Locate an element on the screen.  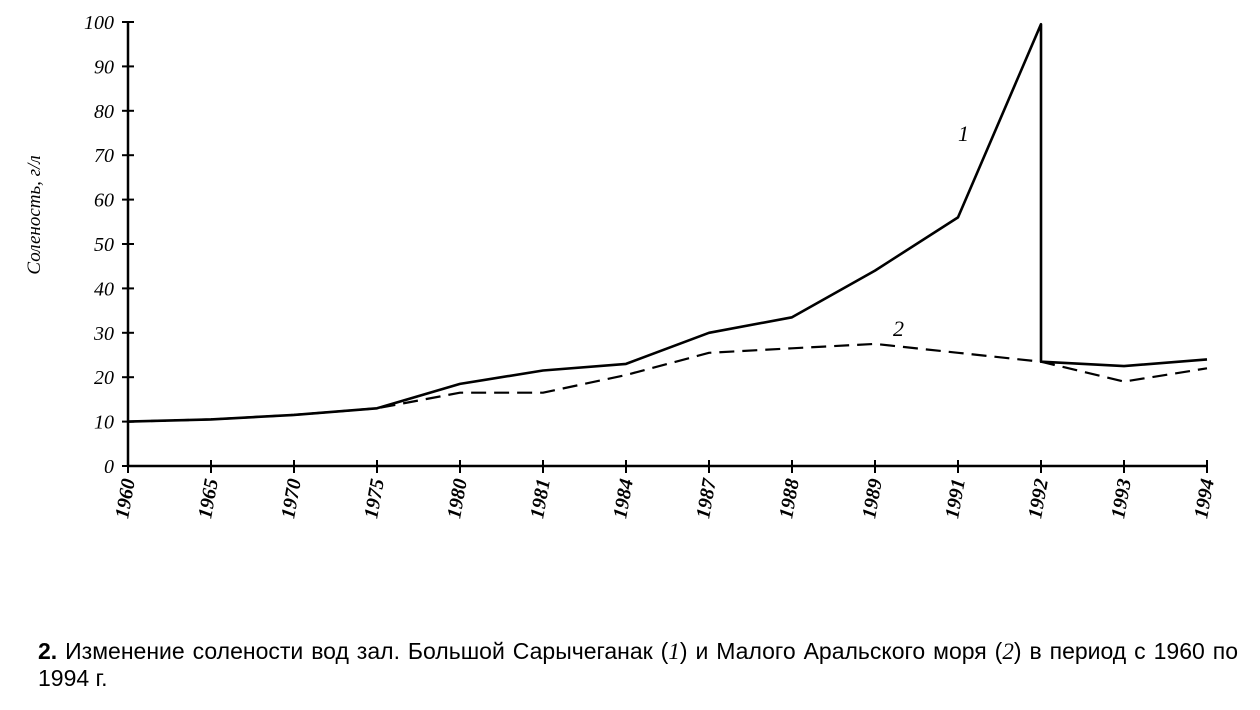
x-tick-label: 1980 is located at coordinates (457, 498).